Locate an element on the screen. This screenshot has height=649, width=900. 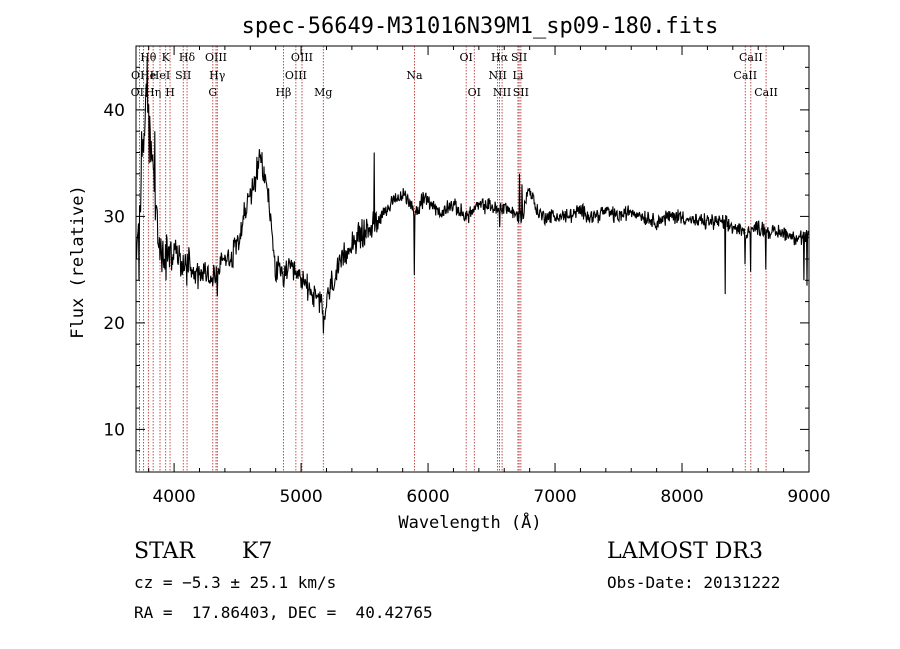
line-label: HeI is located at coordinates (160, 75).